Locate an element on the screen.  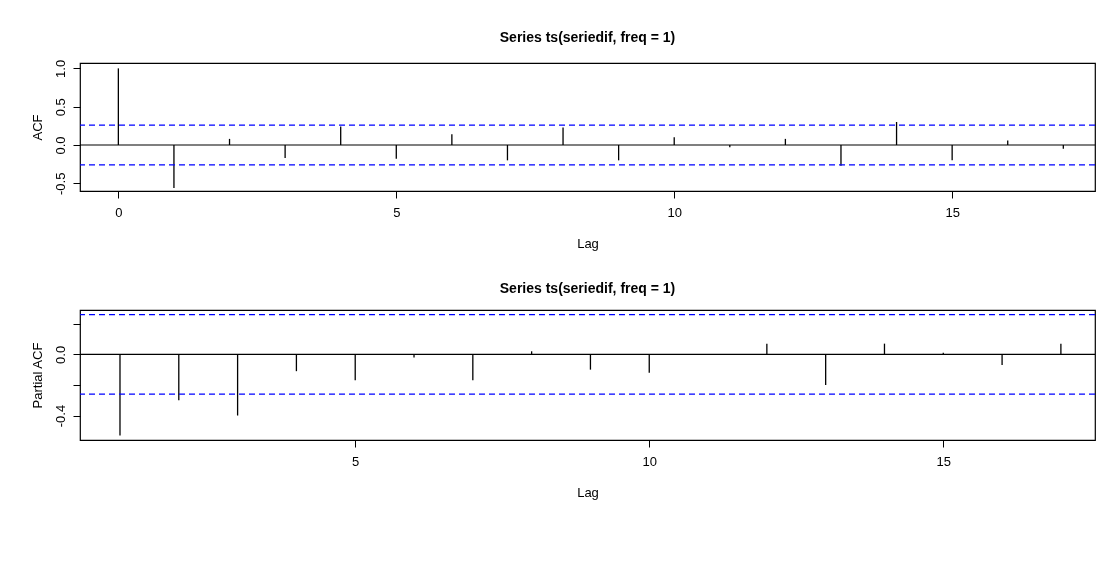
y-axis-title: Partial ACF is located at coordinates (37, 375).